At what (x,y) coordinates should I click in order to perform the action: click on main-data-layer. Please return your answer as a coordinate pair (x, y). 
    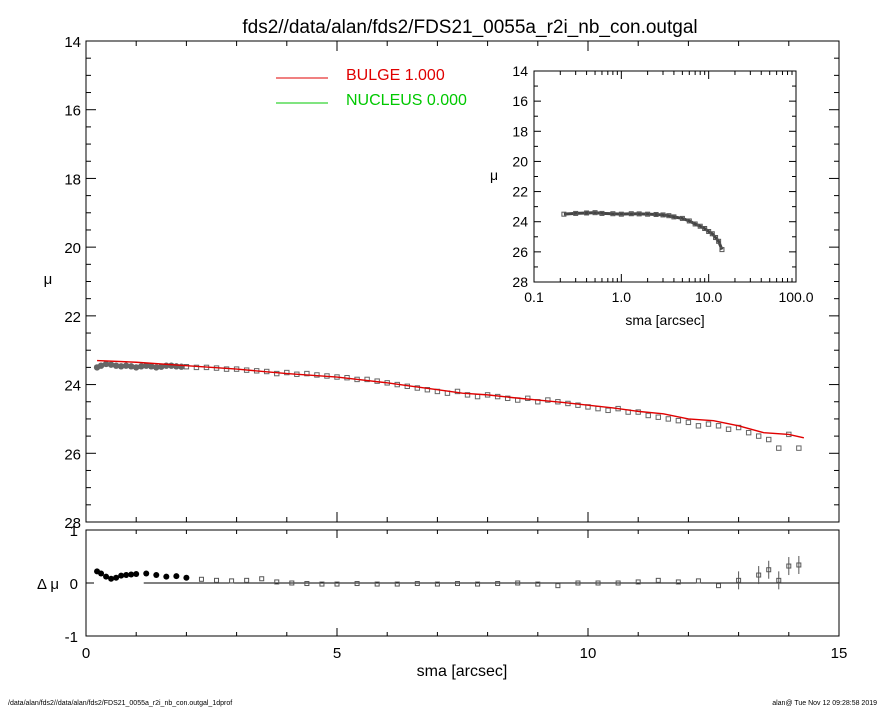
    Looking at the image, I should click on (449, 405).